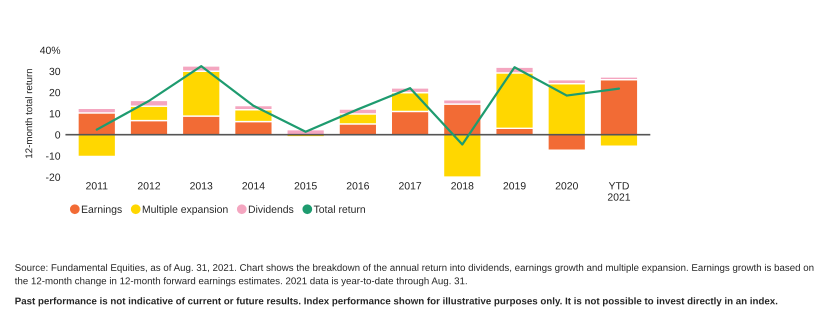 The height and width of the screenshot is (334, 818). I want to click on y-tick-label: 0, so click(57, 135).